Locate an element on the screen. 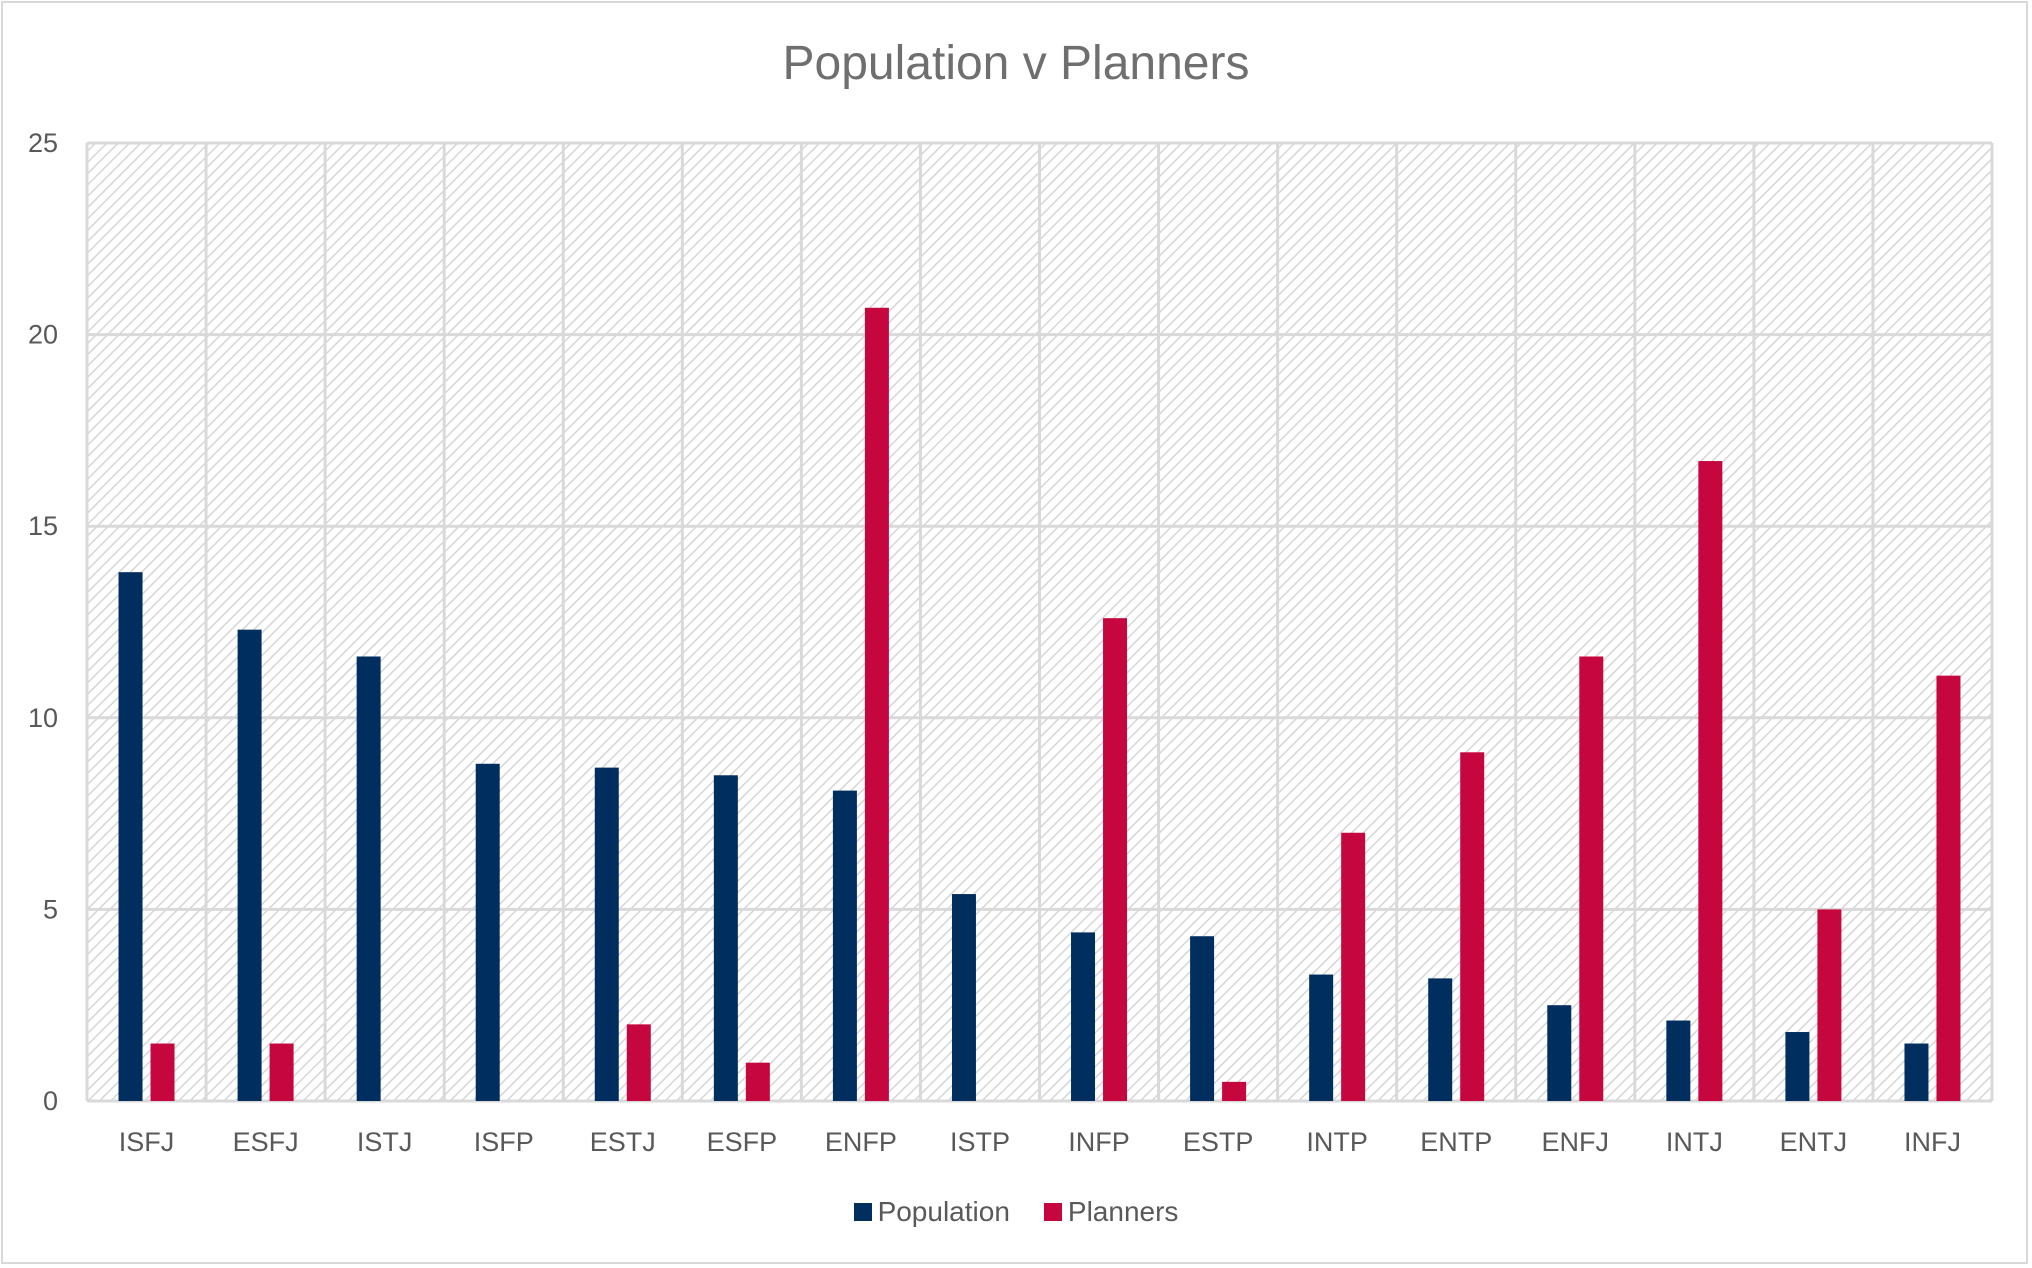 This screenshot has width=2032, height=1268. bar-planners-infj is located at coordinates (1948, 888).